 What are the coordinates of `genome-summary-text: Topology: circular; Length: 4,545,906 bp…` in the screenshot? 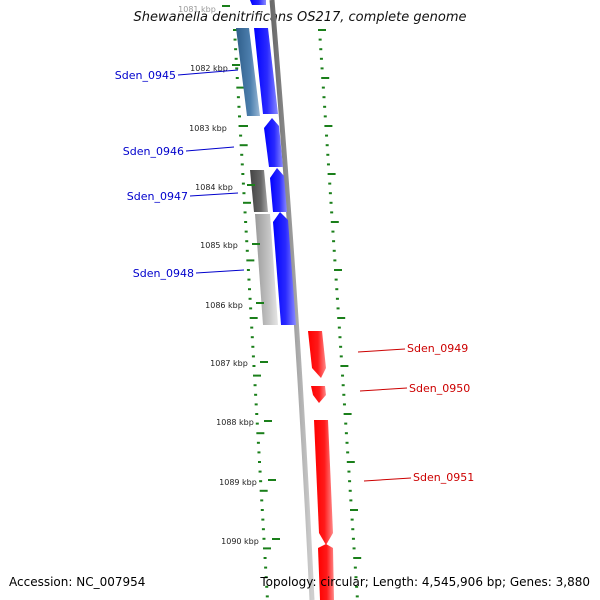 It's located at (425, 582).